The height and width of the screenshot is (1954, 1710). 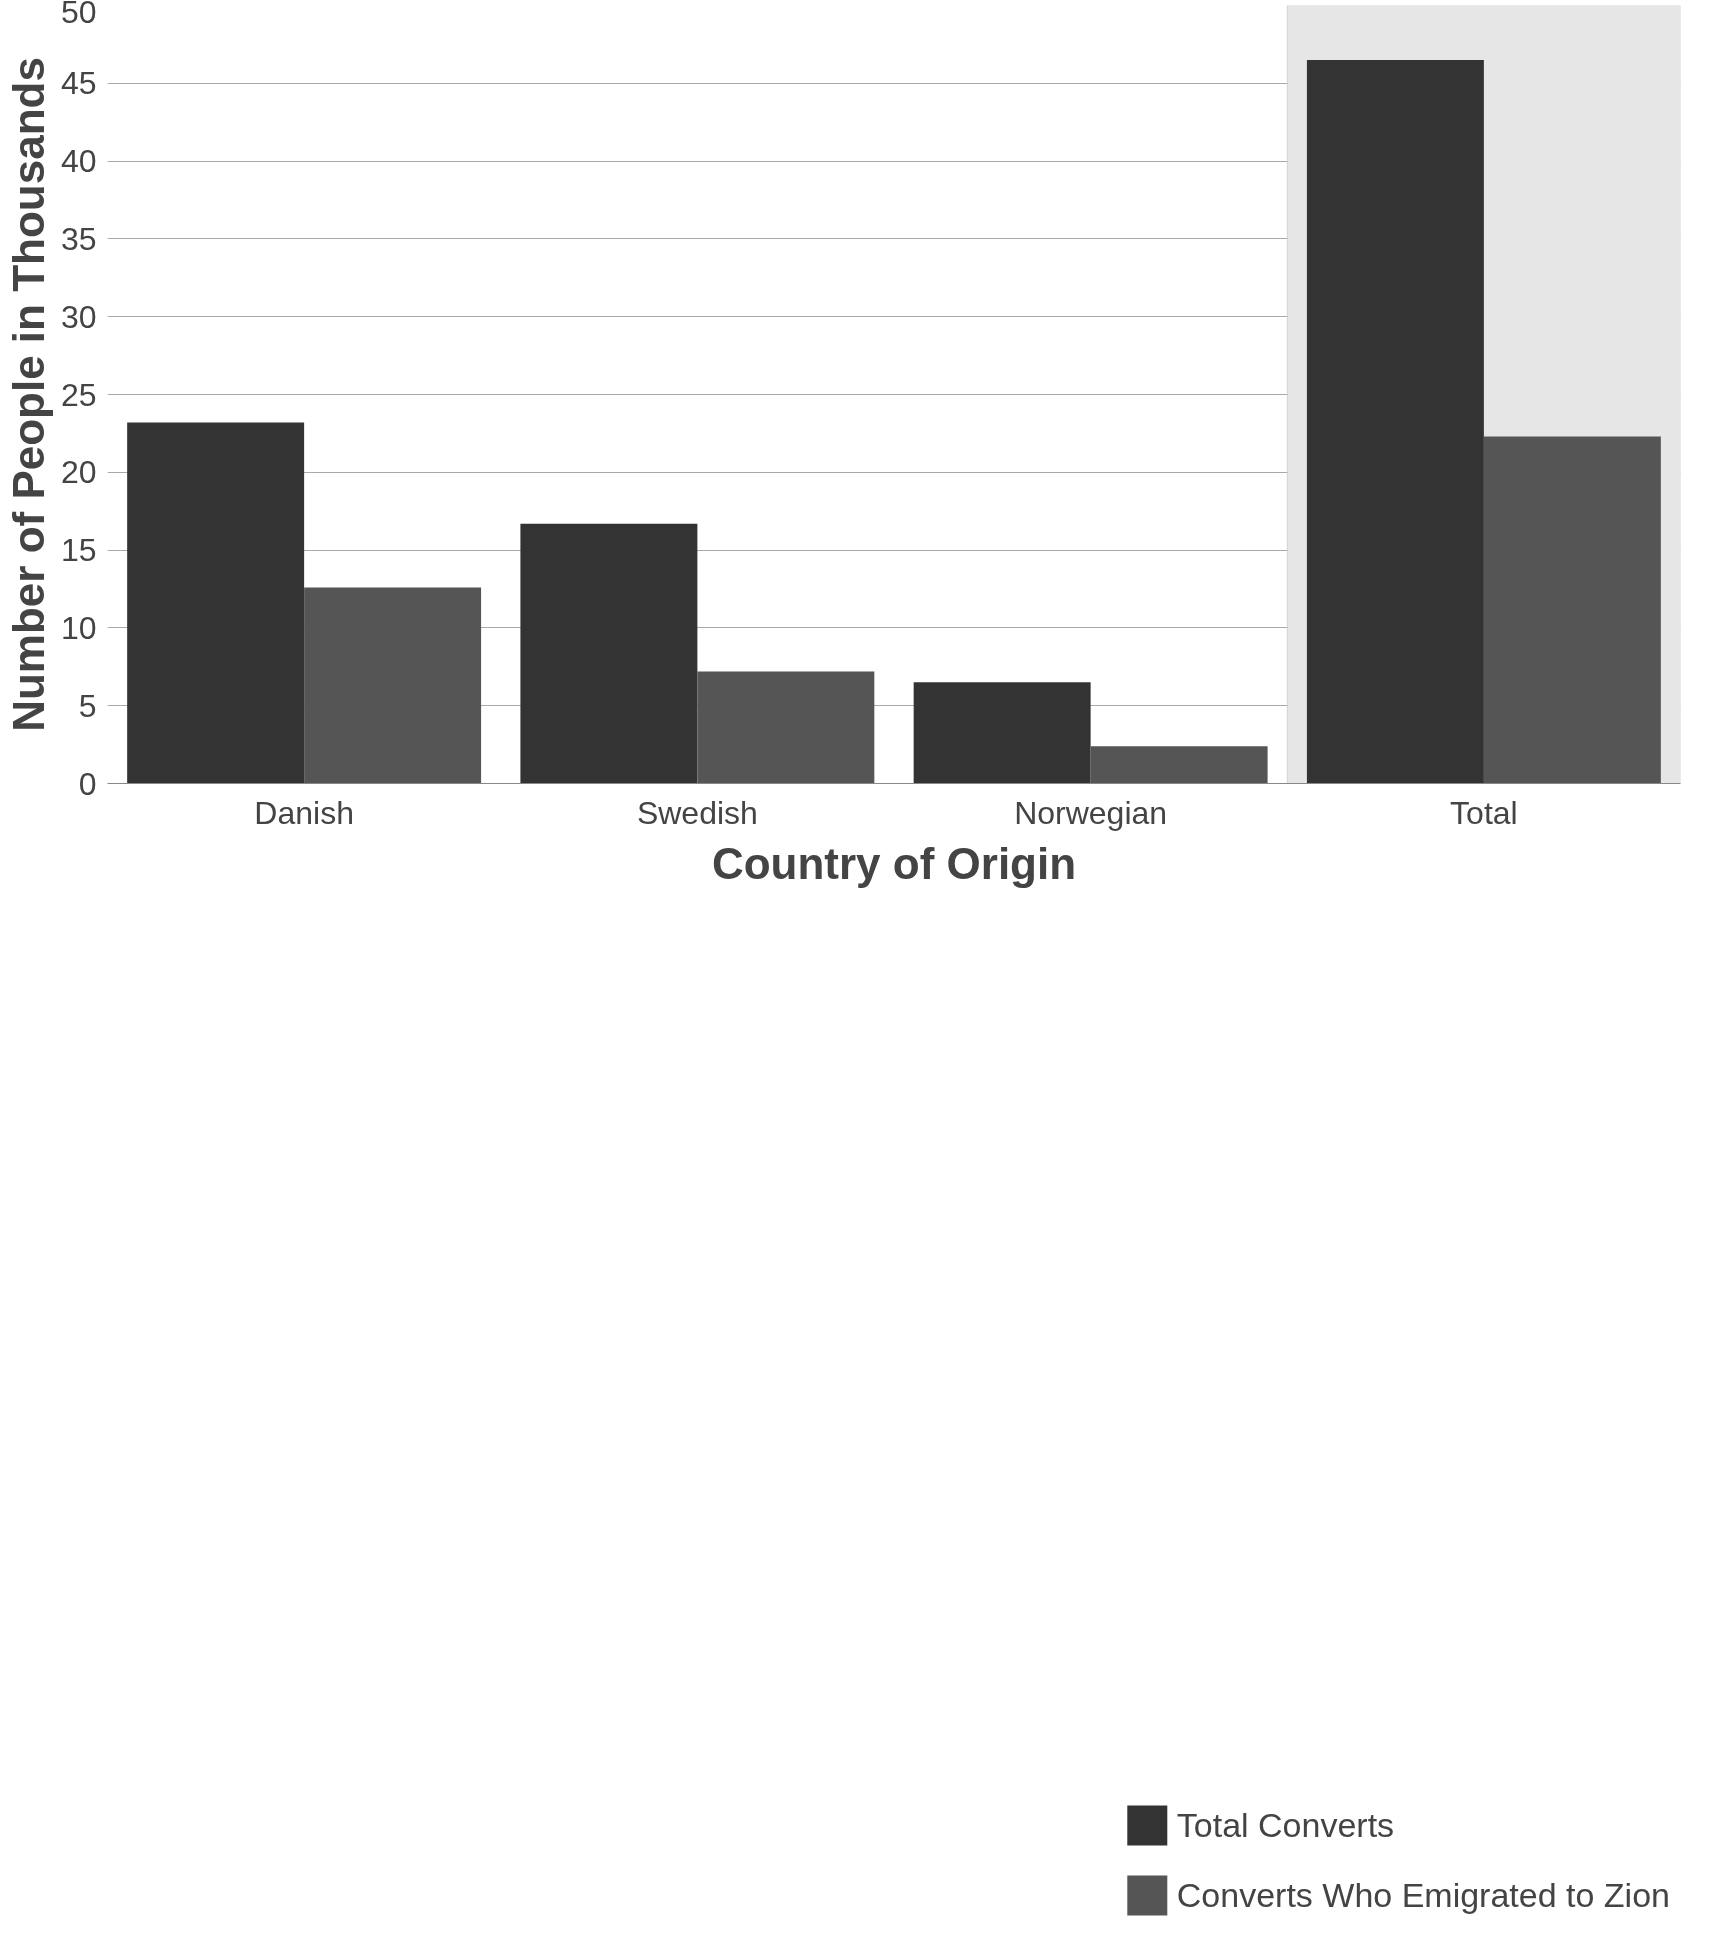 I want to click on y-tick-label: 25, so click(x=78, y=394).